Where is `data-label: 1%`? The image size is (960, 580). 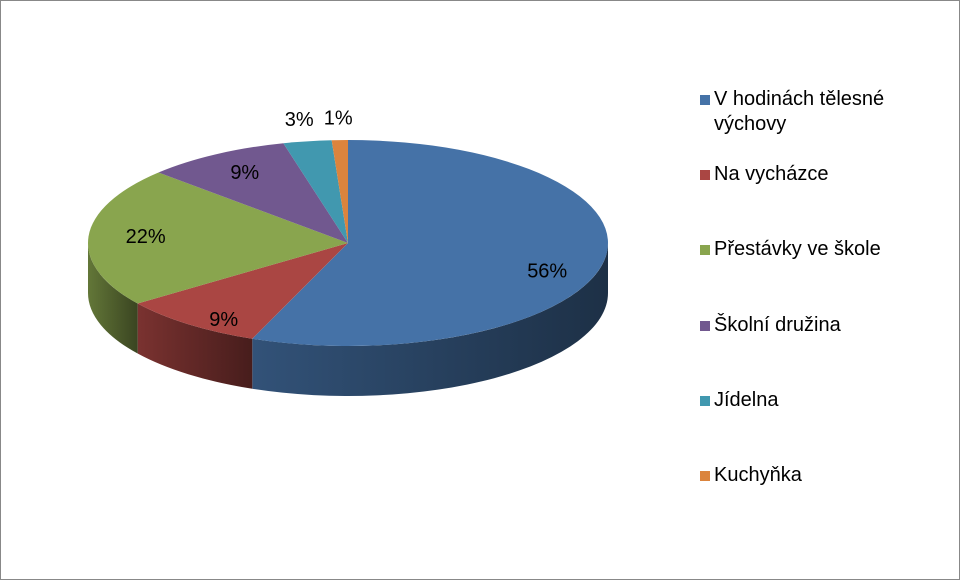 data-label: 1% is located at coordinates (338, 119).